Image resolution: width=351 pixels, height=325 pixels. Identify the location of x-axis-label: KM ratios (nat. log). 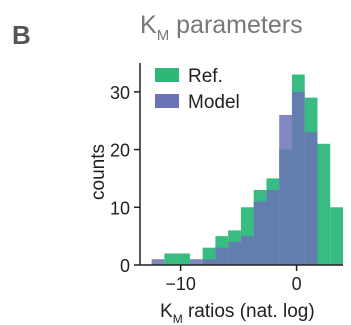
(237, 313).